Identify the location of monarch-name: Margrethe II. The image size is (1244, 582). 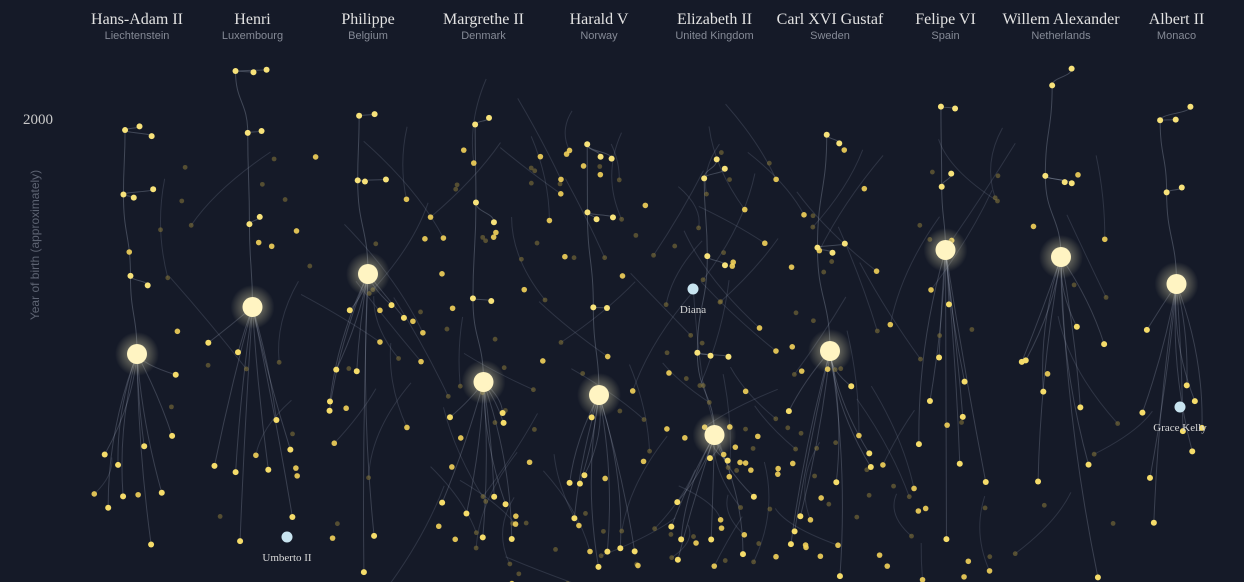
(483, 19).